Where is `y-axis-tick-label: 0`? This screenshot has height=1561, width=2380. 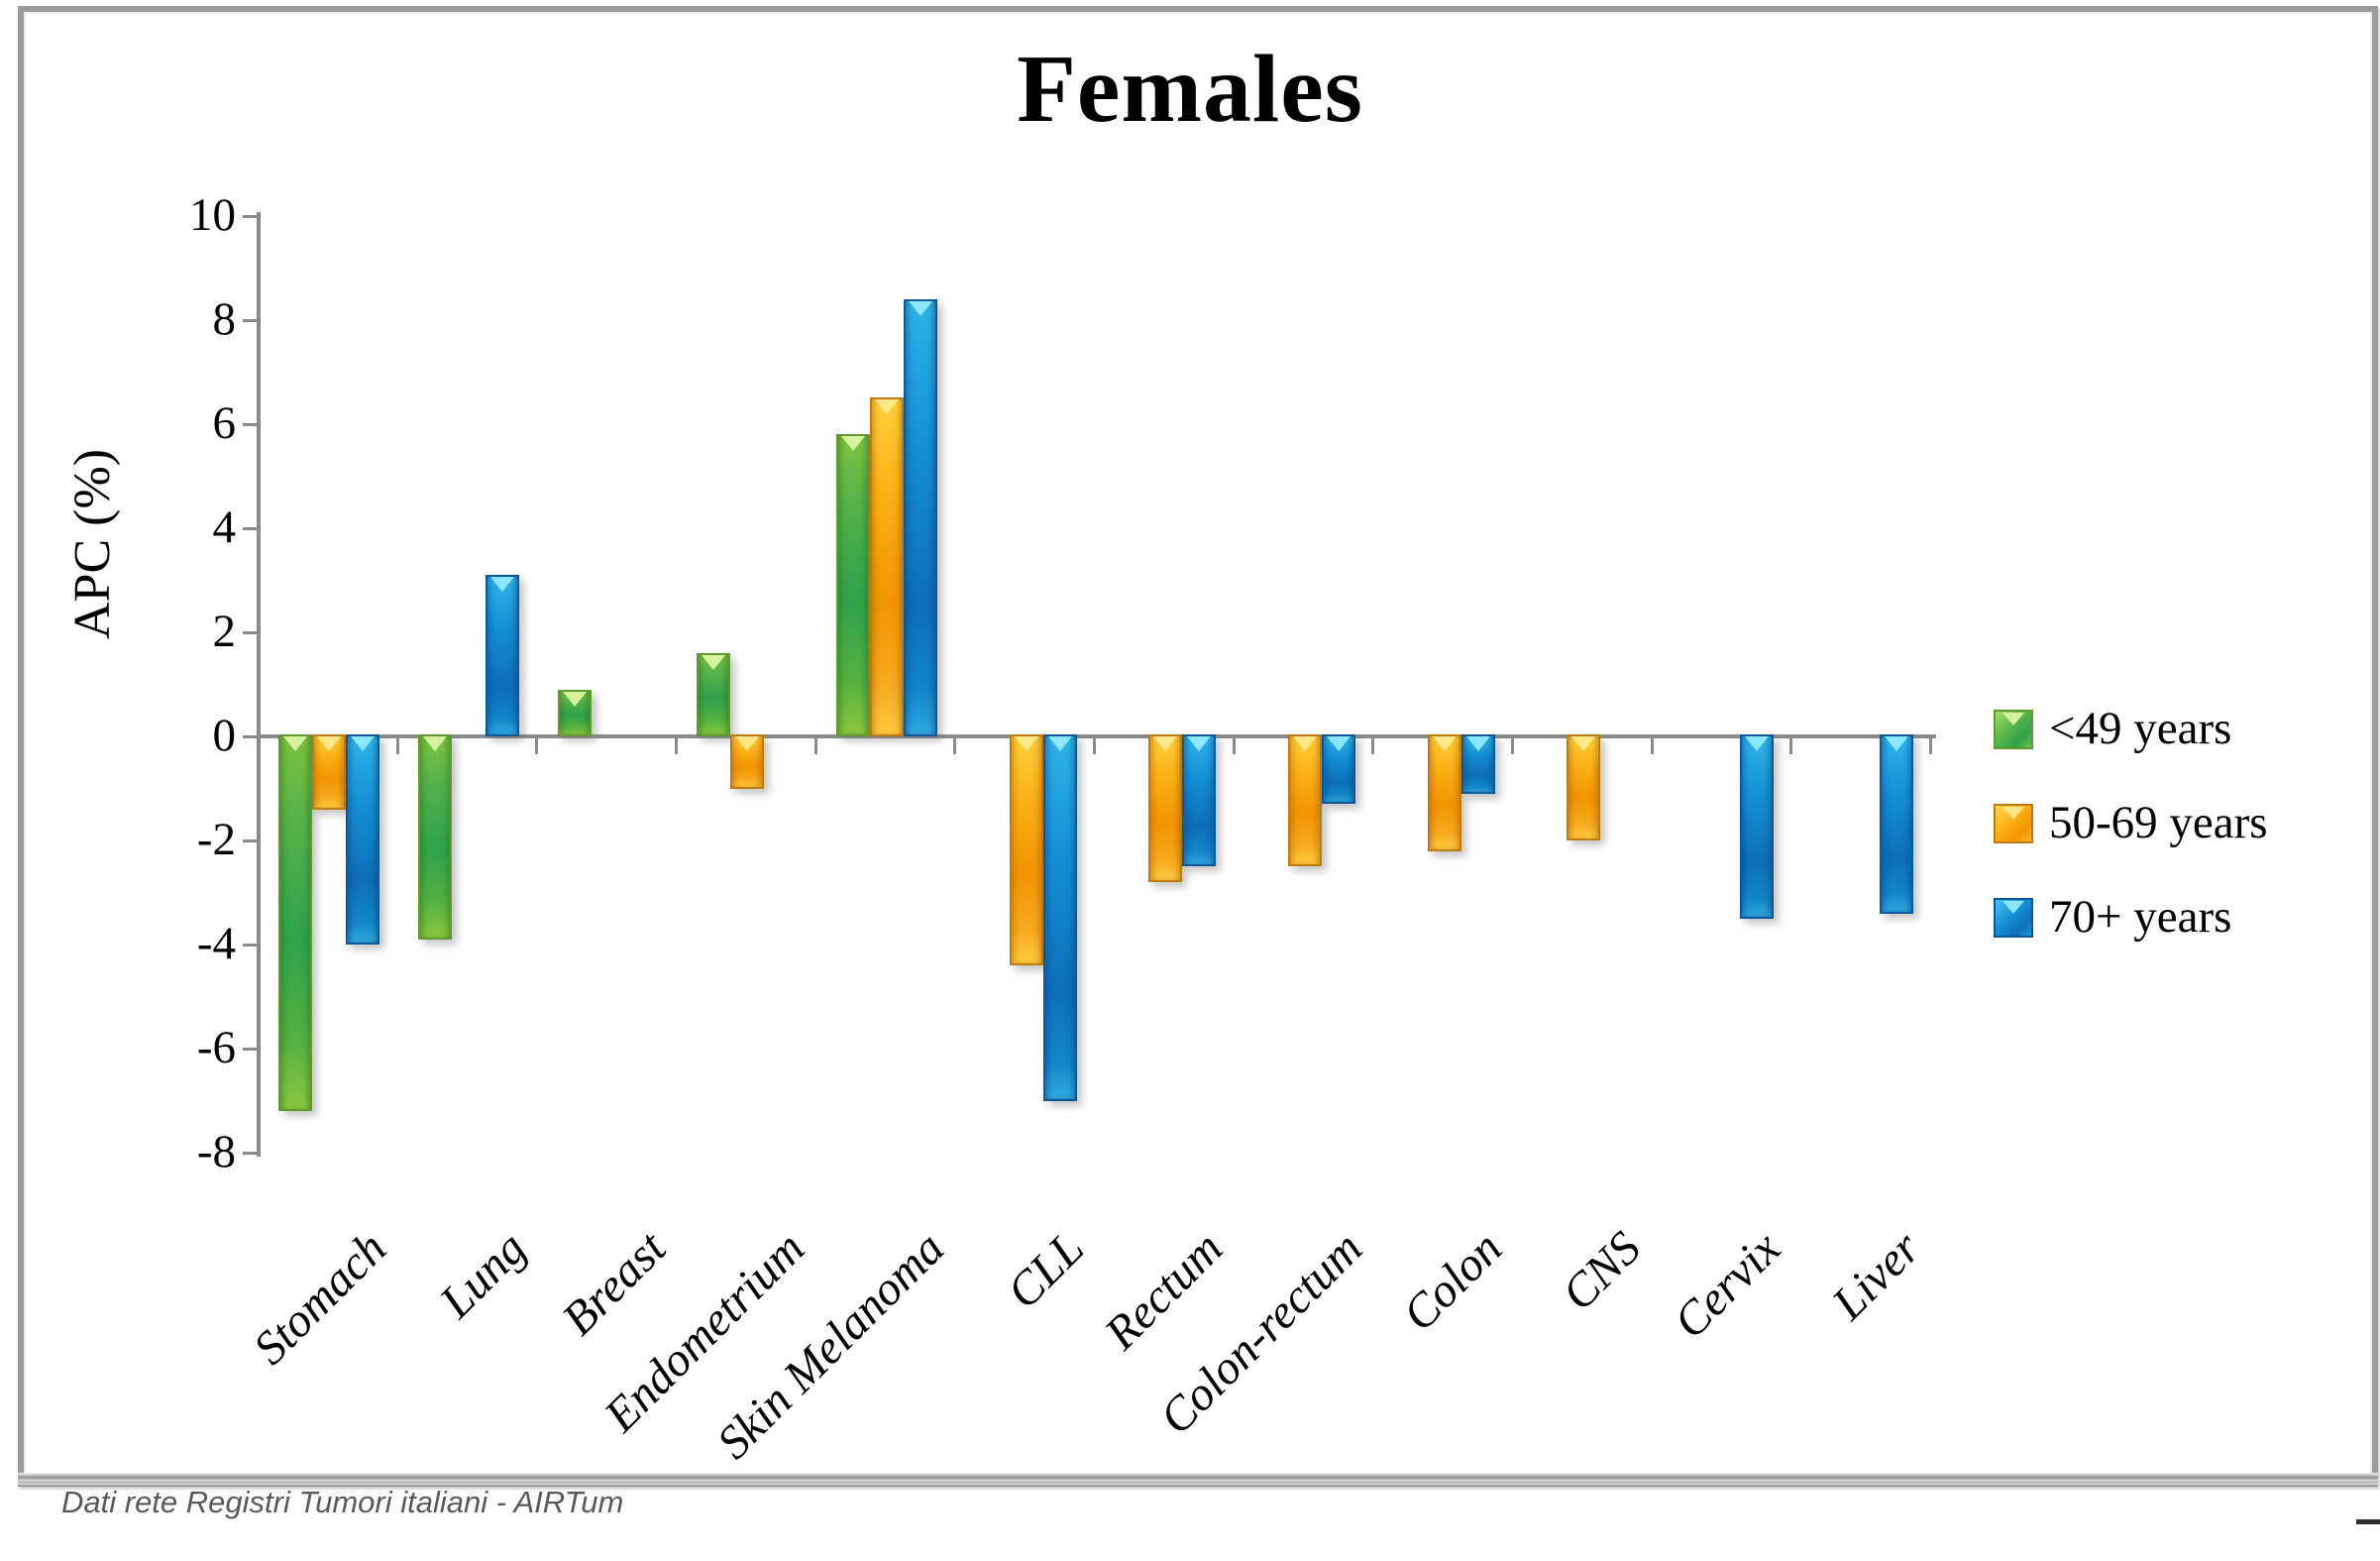
y-axis-tick-label: 0 is located at coordinates (224, 735).